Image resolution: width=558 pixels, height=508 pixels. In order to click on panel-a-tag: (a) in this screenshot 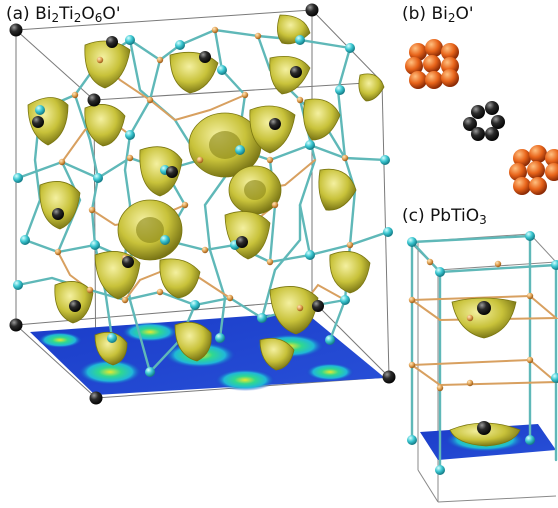, I will do `click(18, 14)`.